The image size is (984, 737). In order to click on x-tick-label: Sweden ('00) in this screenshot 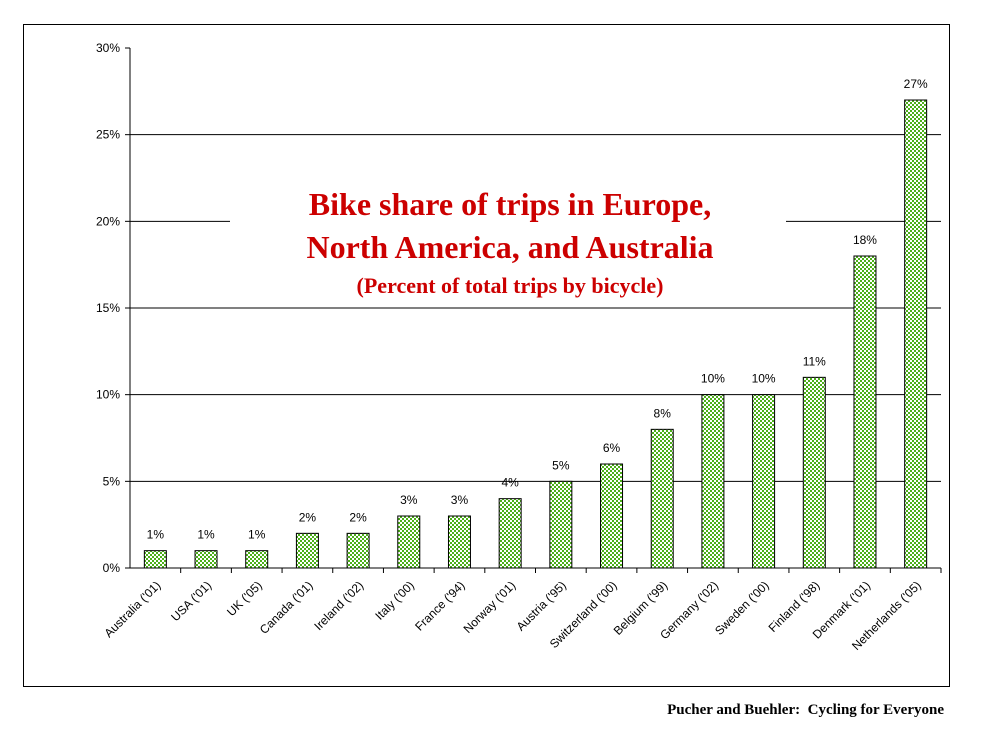, I will do `click(742, 608)`.